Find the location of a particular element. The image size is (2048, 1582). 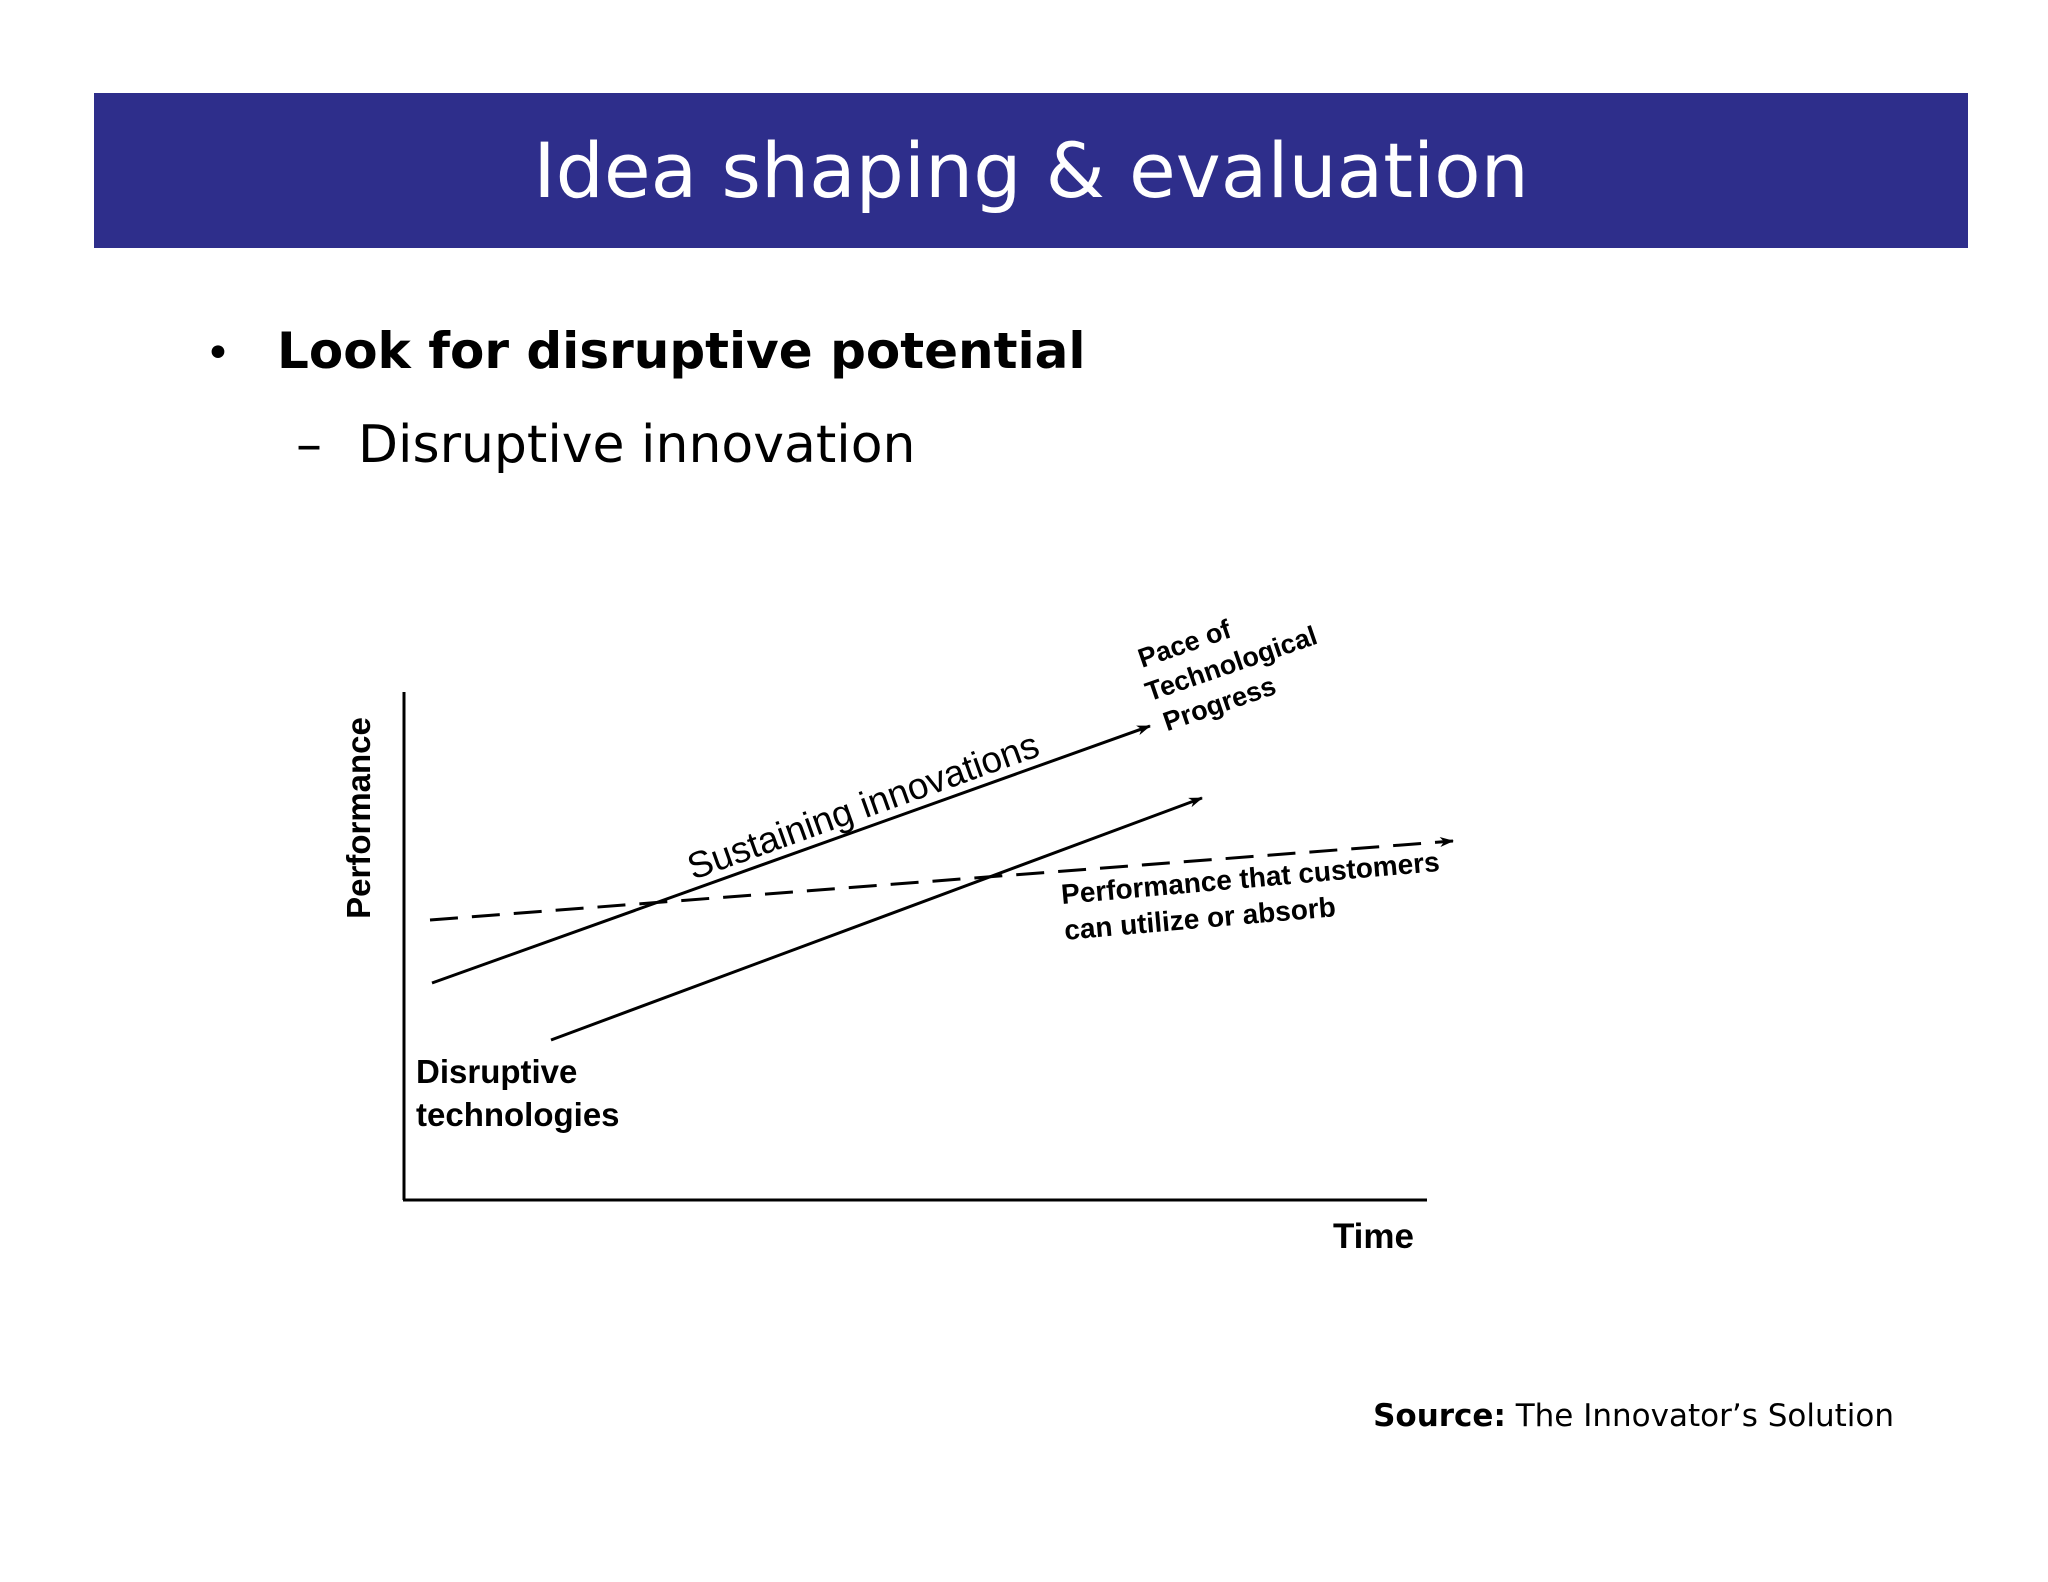

slide-title: Idea shaping & evaluation is located at coordinates (1031, 170).